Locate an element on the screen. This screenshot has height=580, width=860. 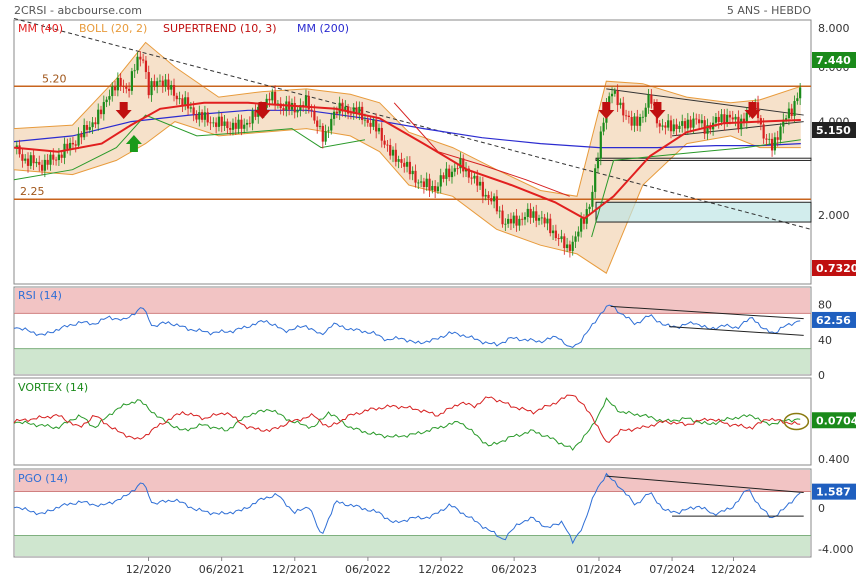
supertrend-bear-line is located at coordinates (481, 149).